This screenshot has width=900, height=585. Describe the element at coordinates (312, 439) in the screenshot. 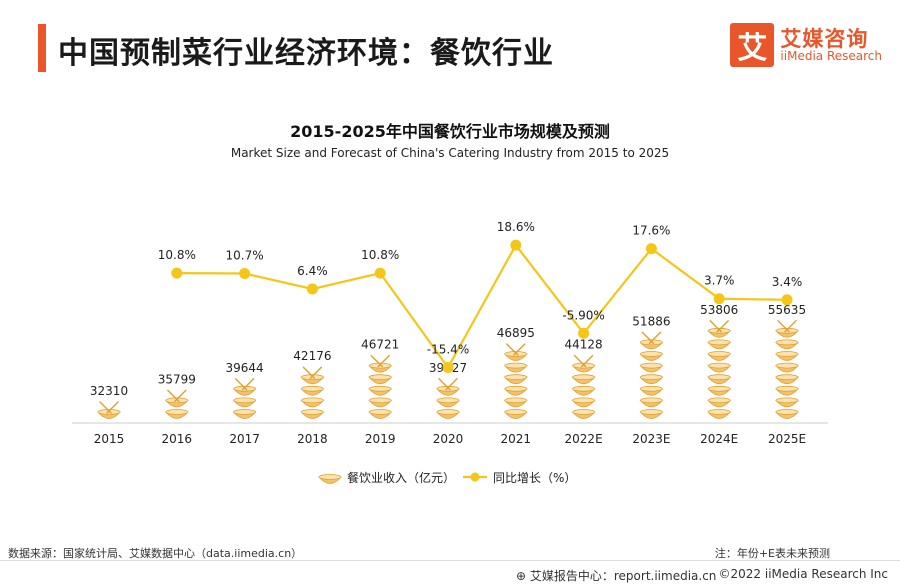

I see `x-tick-label-2018: 2018` at that location.